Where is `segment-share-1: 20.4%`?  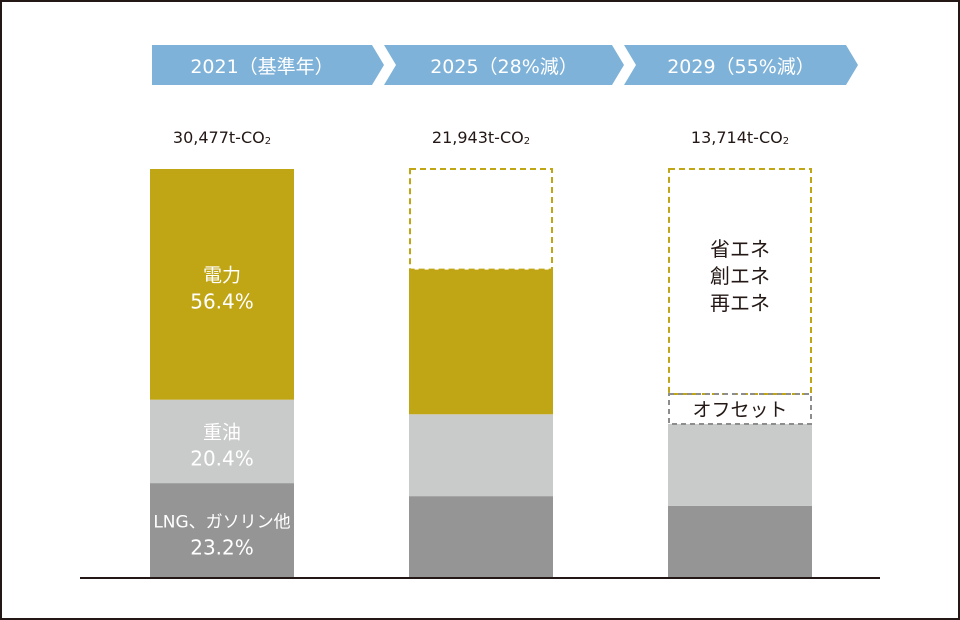
segment-share-1: 20.4% is located at coordinates (222, 458).